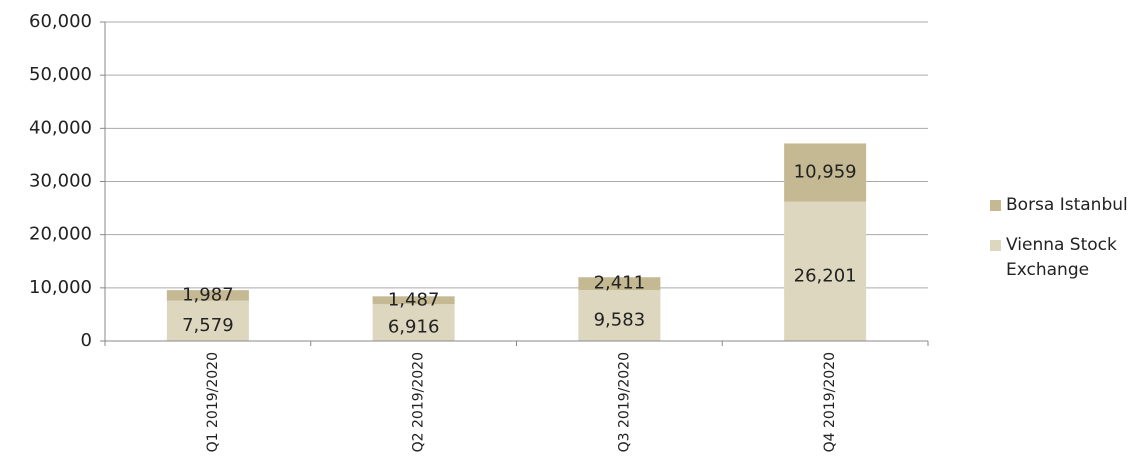  What do you see at coordinates (208, 325) in the screenshot?
I see `data-label: 7,579` at bounding box center [208, 325].